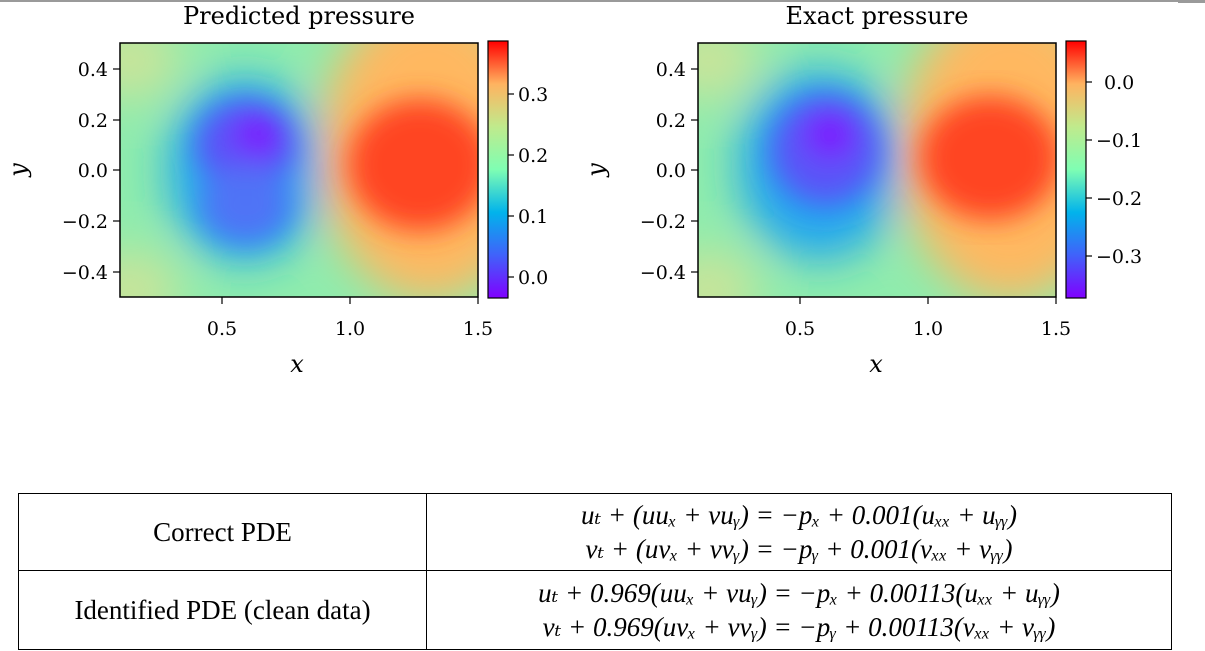 The image size is (1205, 651). I want to click on top-rule-right, so click(1191, 2).